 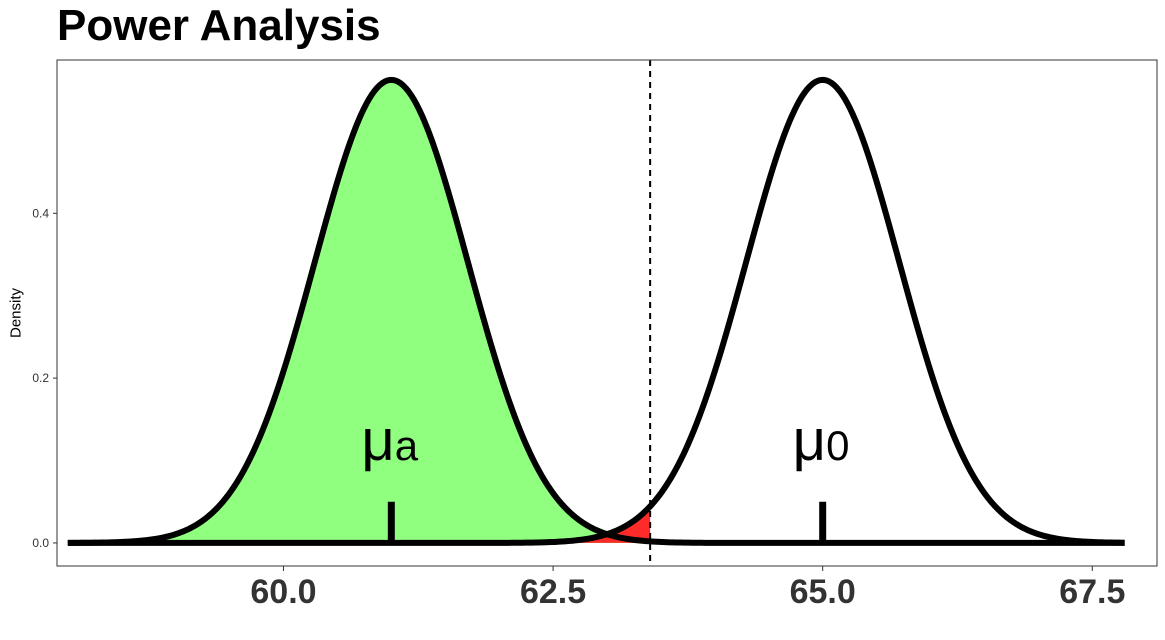 What do you see at coordinates (283, 592) in the screenshot?
I see `x-tick-label-0: 60.0` at bounding box center [283, 592].